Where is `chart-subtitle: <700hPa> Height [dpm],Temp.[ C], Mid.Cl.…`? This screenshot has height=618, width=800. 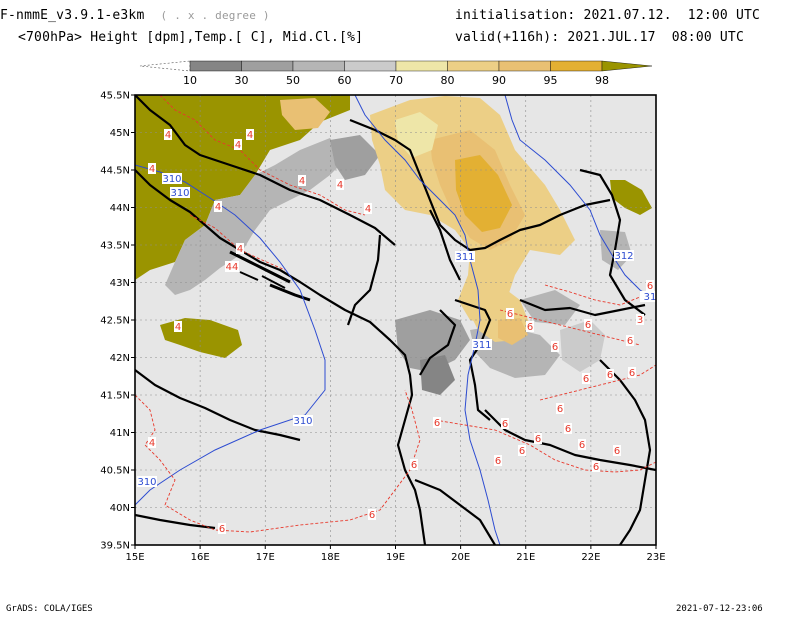
chart-subtitle: <700hPa> Height [dpm],Temp.[ C], Mid.Cl.… is located at coordinates (191, 37).